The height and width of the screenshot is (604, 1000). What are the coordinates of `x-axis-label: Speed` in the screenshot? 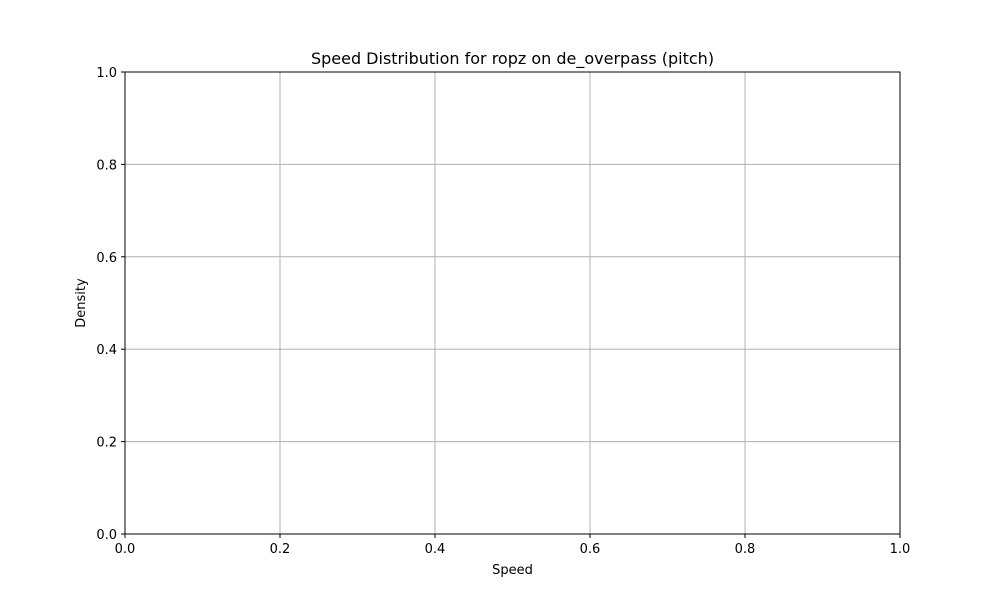 It's located at (512, 570).